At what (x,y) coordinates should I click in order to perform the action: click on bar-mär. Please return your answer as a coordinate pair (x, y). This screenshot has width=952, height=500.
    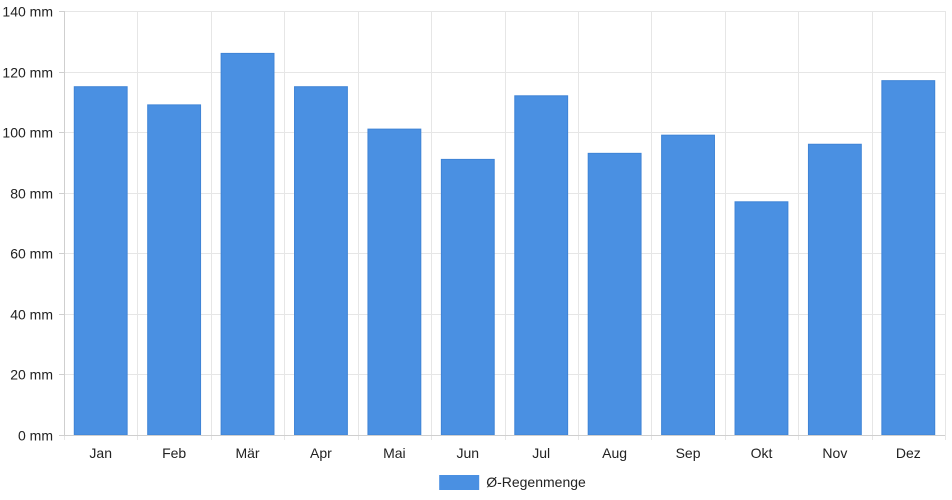
    Looking at the image, I should click on (247, 244).